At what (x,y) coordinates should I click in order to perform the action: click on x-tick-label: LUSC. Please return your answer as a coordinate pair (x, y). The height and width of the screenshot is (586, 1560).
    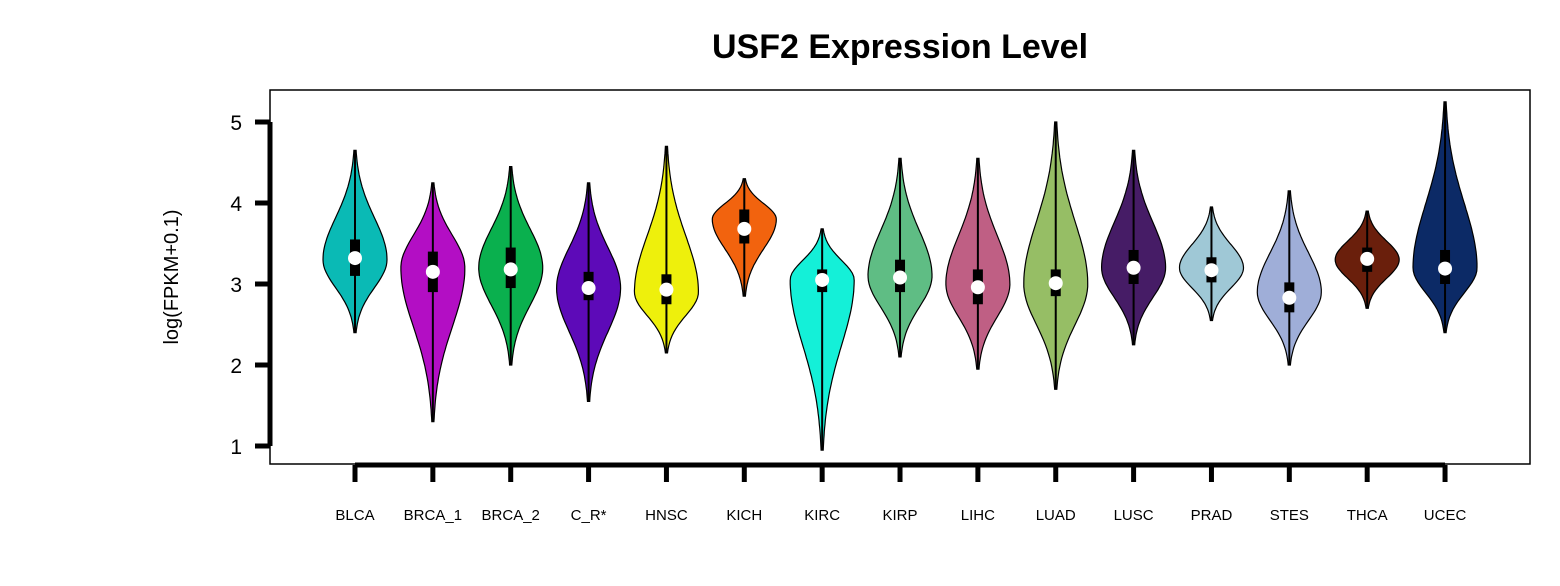
    Looking at the image, I should click on (1134, 515).